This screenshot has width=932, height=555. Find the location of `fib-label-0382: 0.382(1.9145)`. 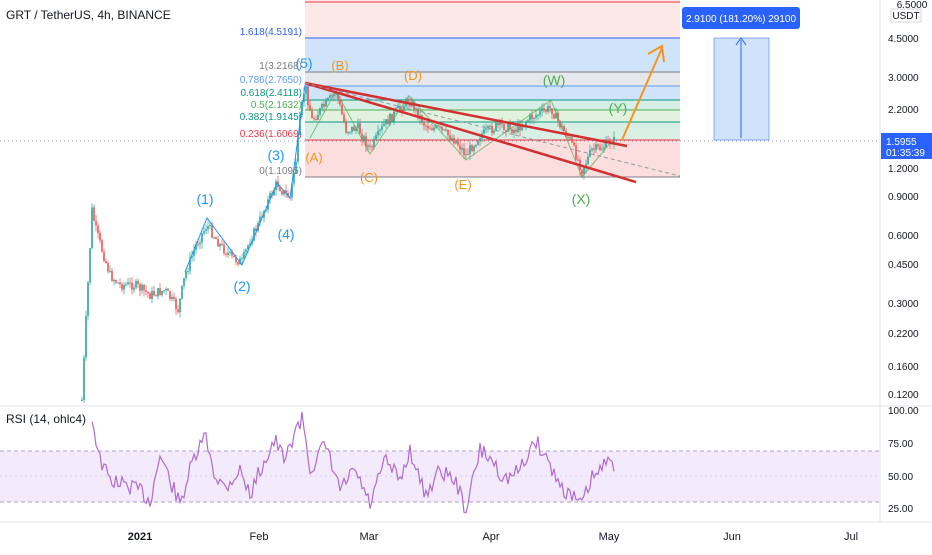

fib-label-0382: 0.382(1.9145) is located at coordinates (271, 117).